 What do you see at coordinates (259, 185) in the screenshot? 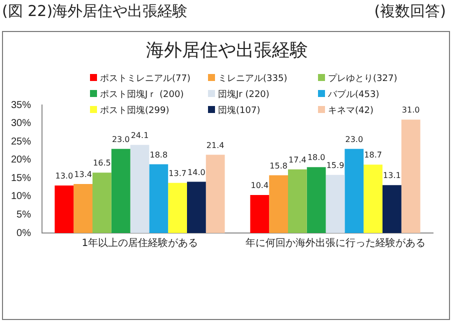
I see `data-label: 10.4` at bounding box center [259, 185].